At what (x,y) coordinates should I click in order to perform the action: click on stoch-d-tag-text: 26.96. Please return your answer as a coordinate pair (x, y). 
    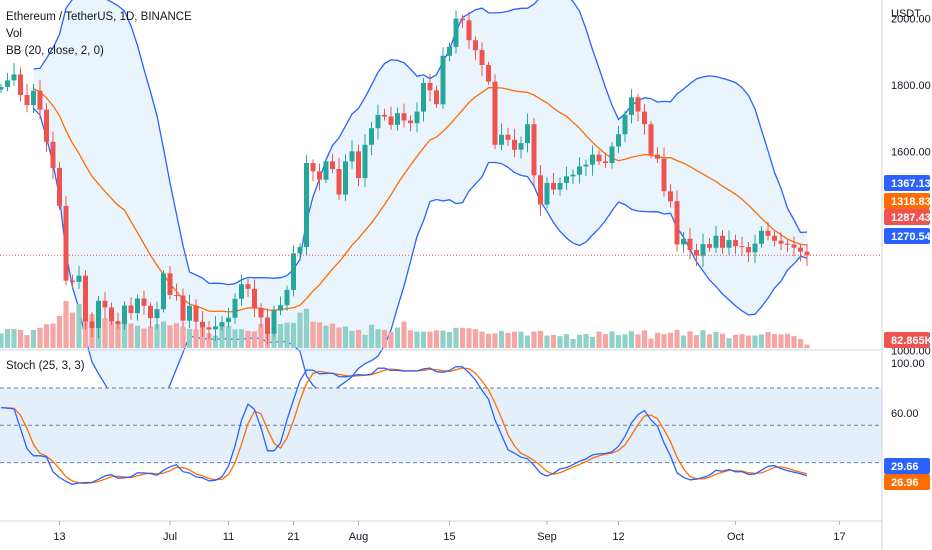
    Looking at the image, I should click on (905, 483).